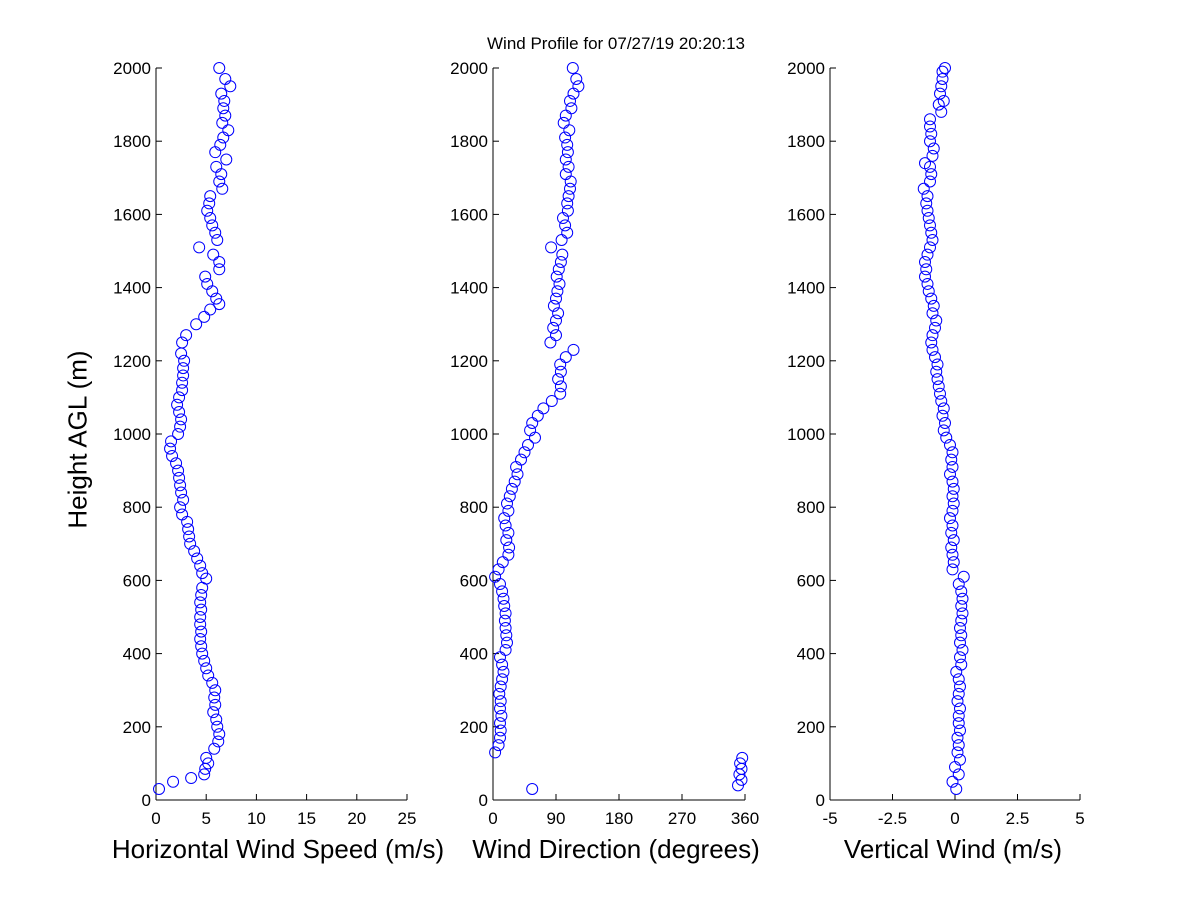 The width and height of the screenshot is (1200, 900). I want to click on x-tick-label: -5, so click(829, 818).